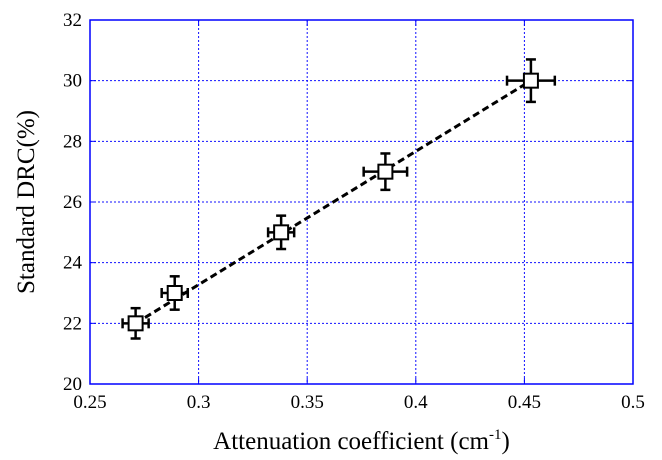 The image size is (662, 460). I want to click on x-axis-label-main: Attenuation coefficient (cm, so click(351, 441).